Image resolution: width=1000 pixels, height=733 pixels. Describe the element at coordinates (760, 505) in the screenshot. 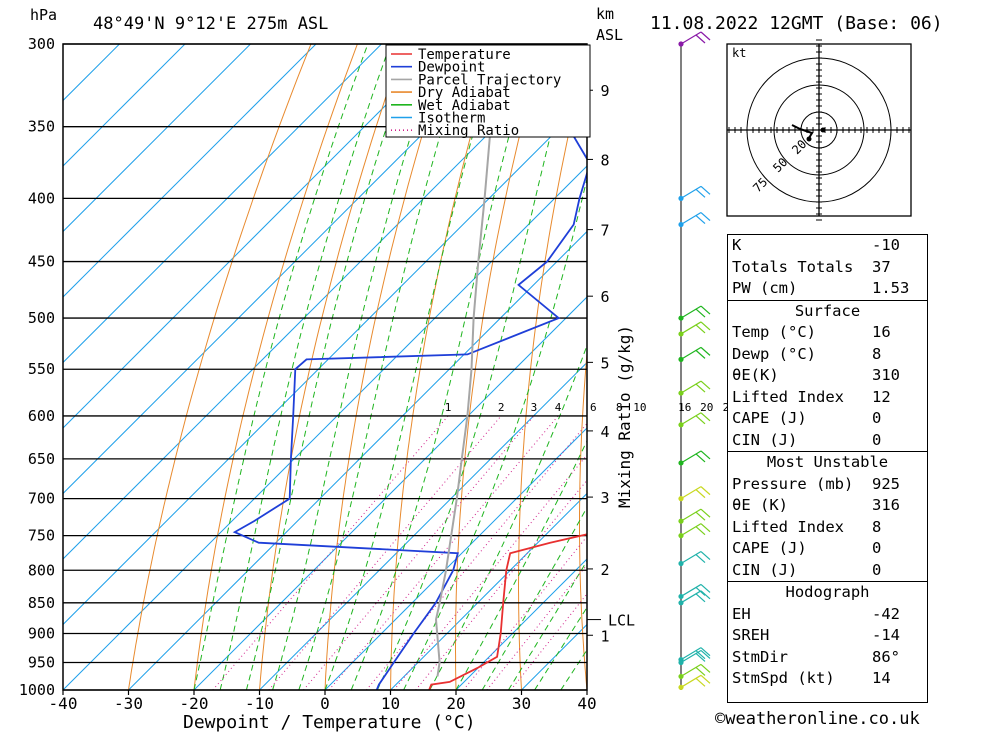

I see `most-unstable-label: θE (K)` at that location.